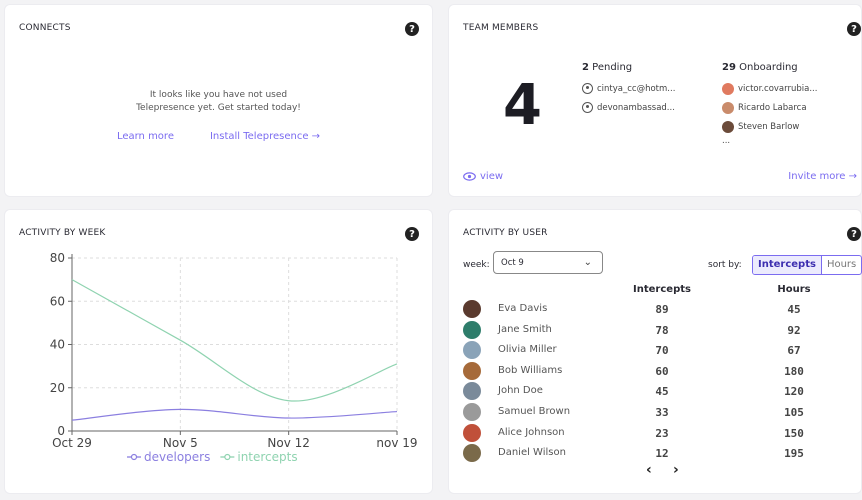  I want to click on pending-label: Pending, so click(612, 67).